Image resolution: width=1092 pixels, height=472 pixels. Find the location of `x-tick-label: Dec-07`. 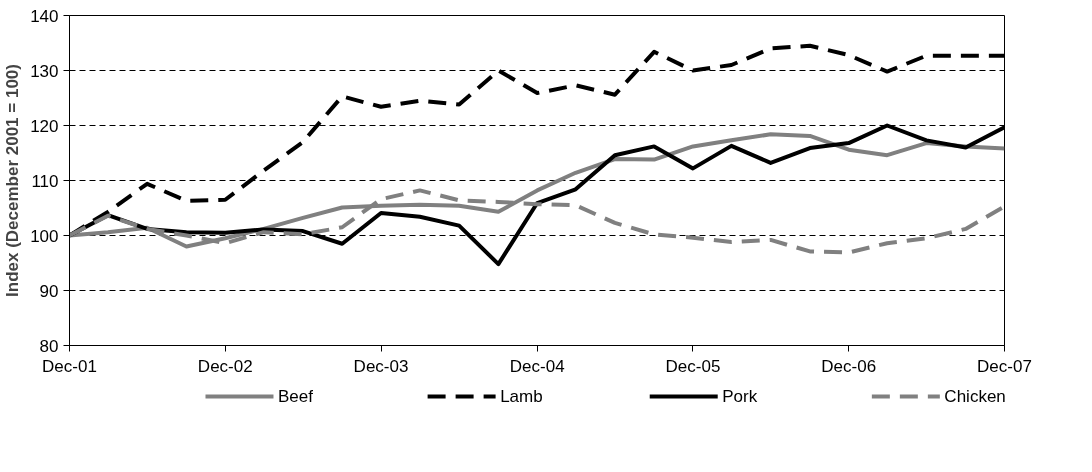

x-tick-label: Dec-07 is located at coordinates (1004, 366).